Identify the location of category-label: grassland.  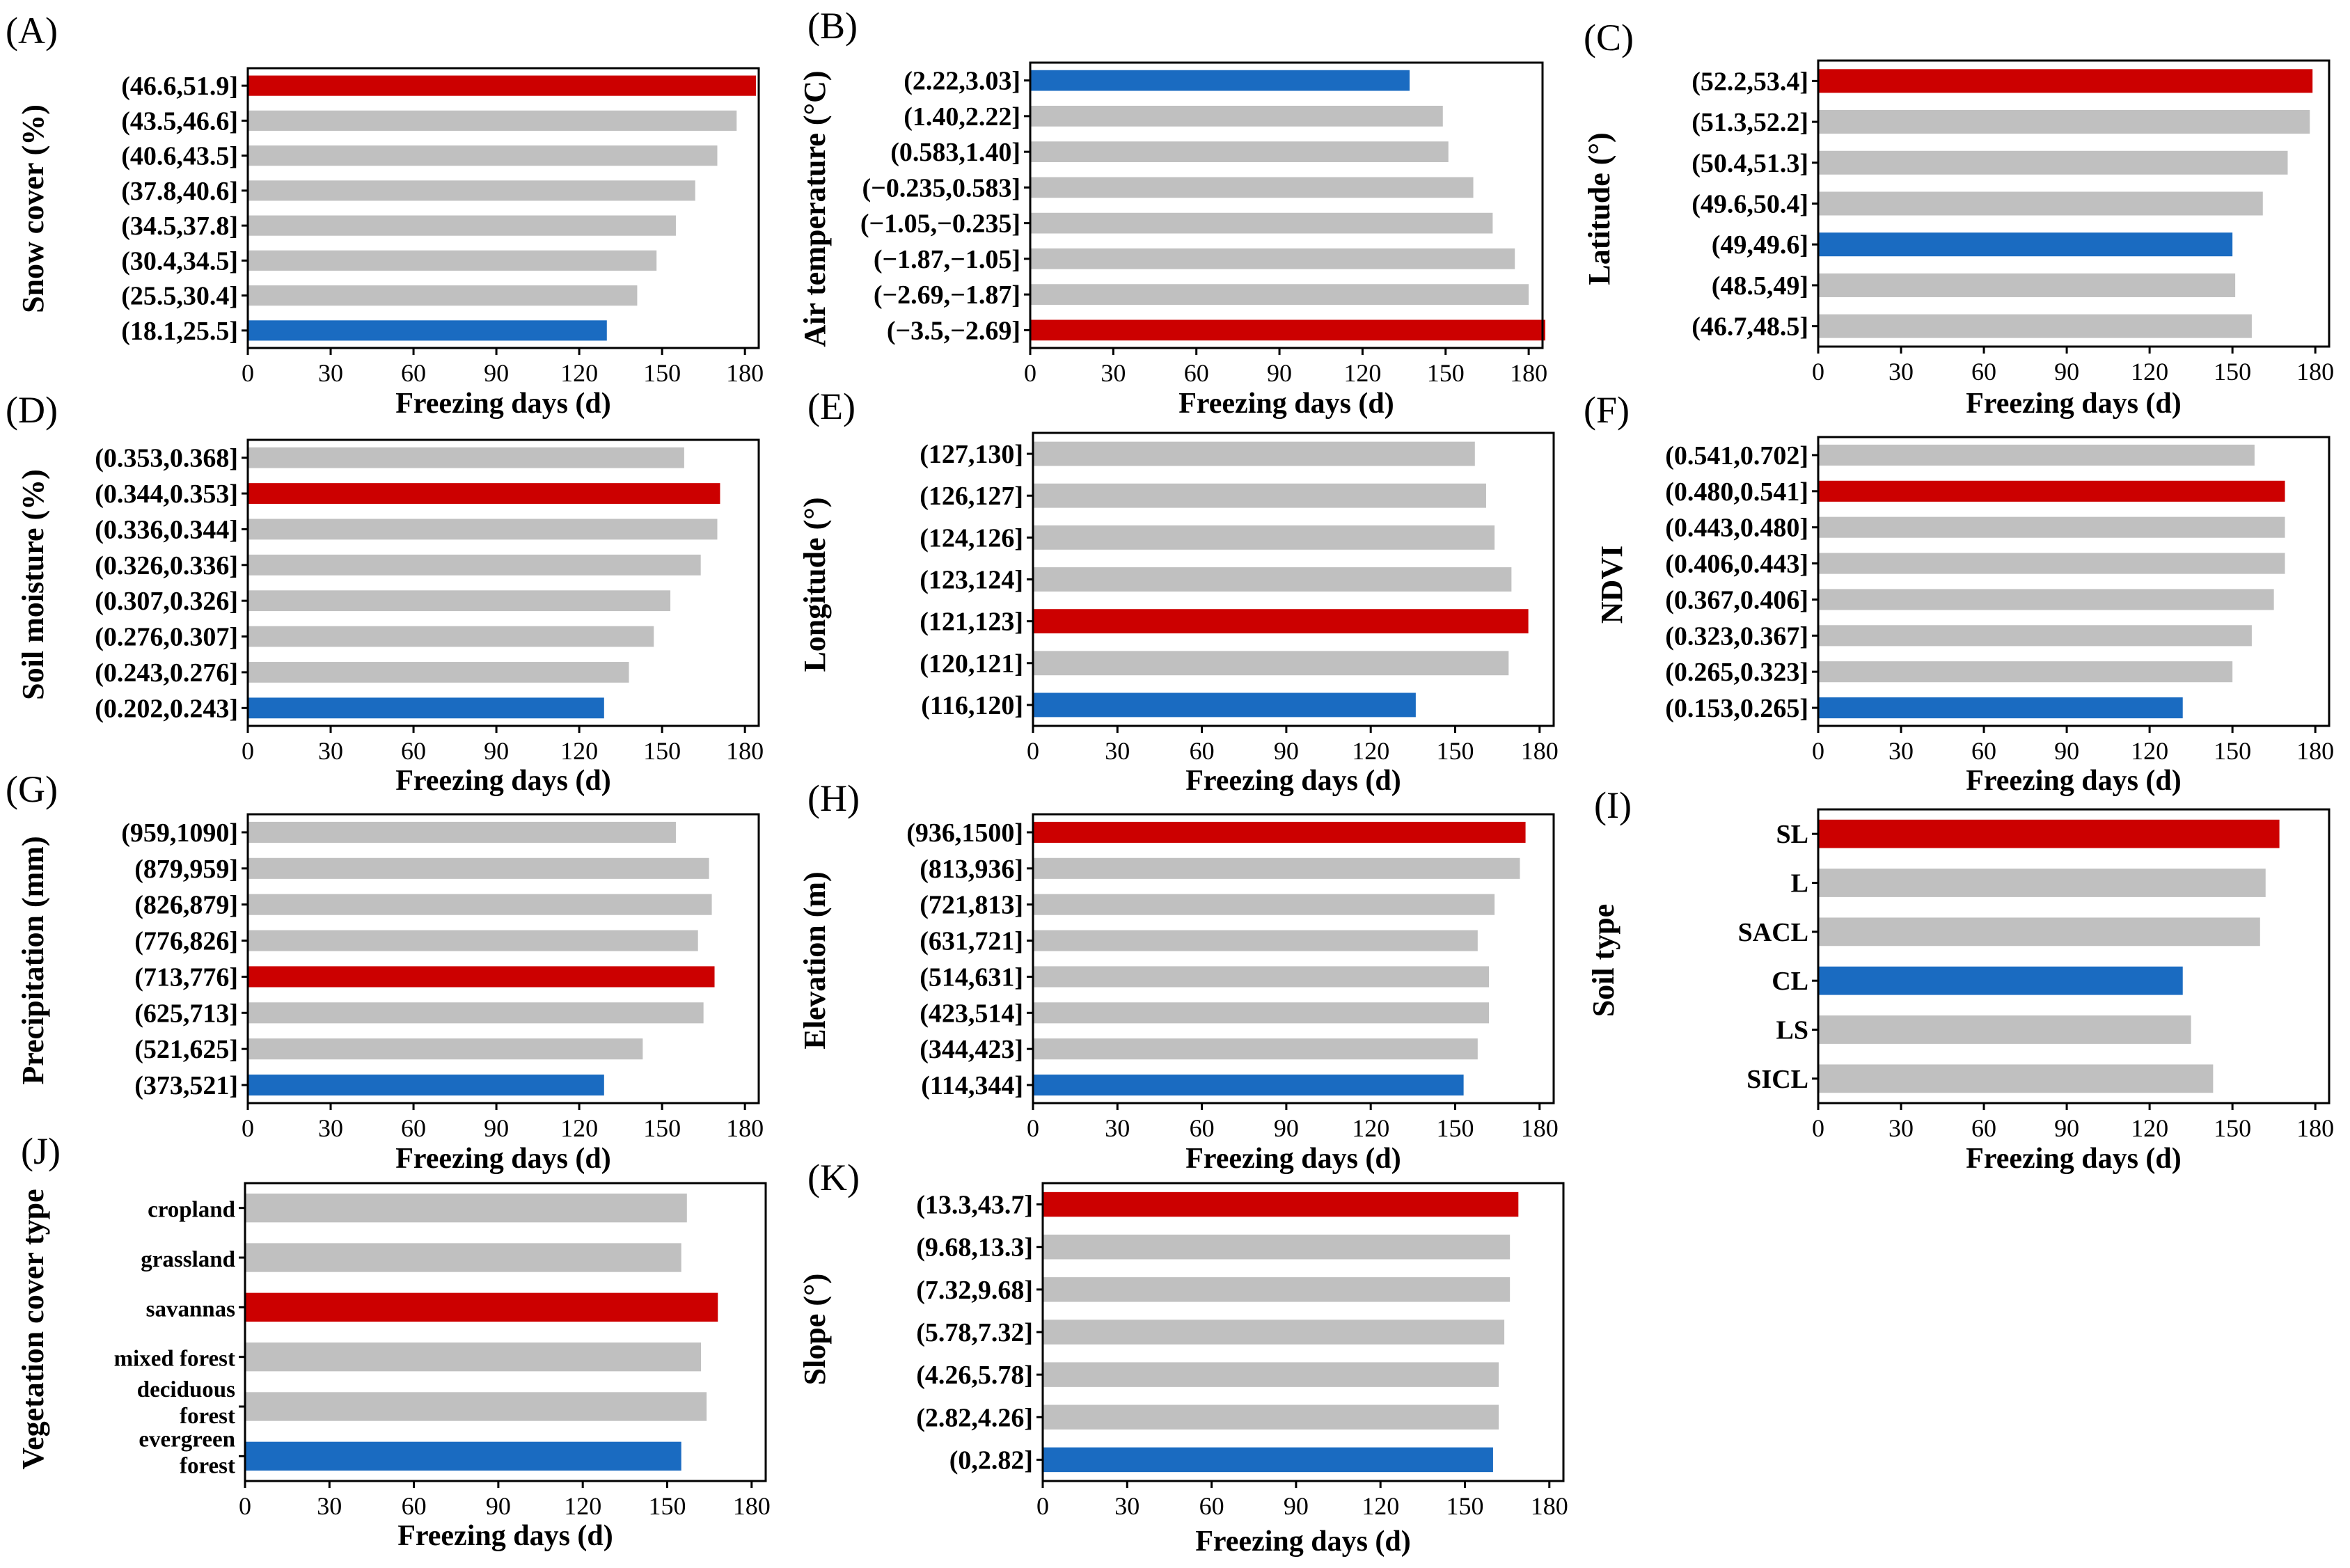
(188, 1259).